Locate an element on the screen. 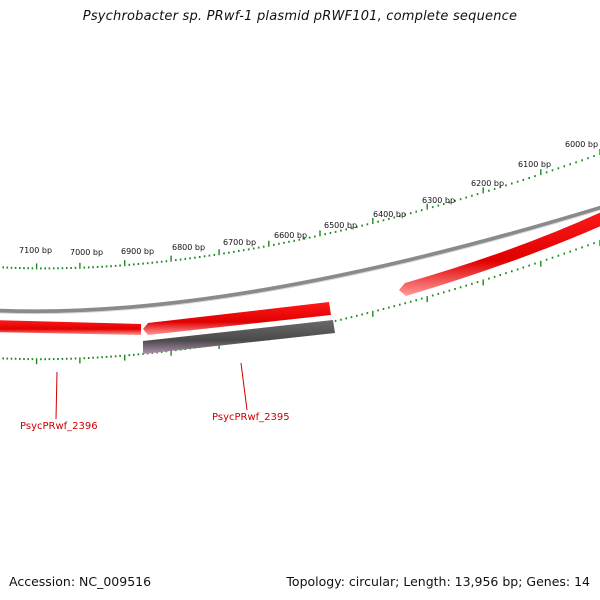  tick-label-7000: 7000 bp is located at coordinates (86, 252).